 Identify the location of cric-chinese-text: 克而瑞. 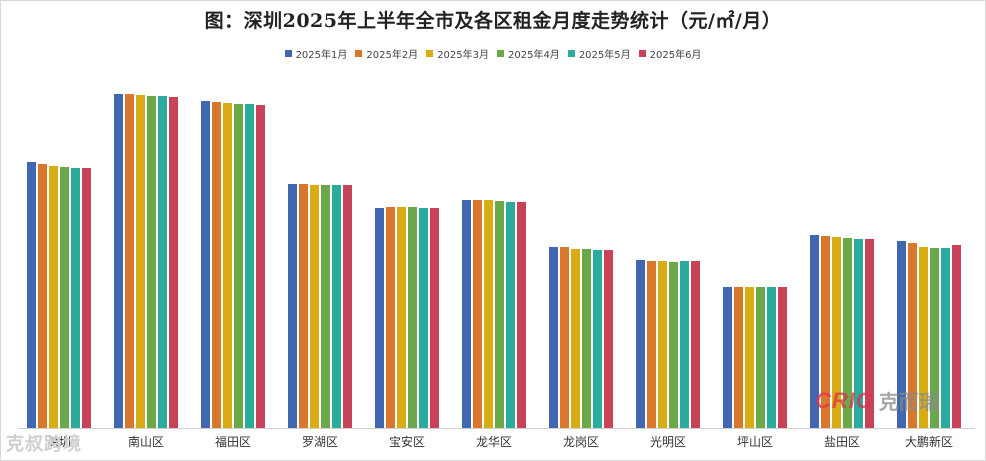
(908, 402).